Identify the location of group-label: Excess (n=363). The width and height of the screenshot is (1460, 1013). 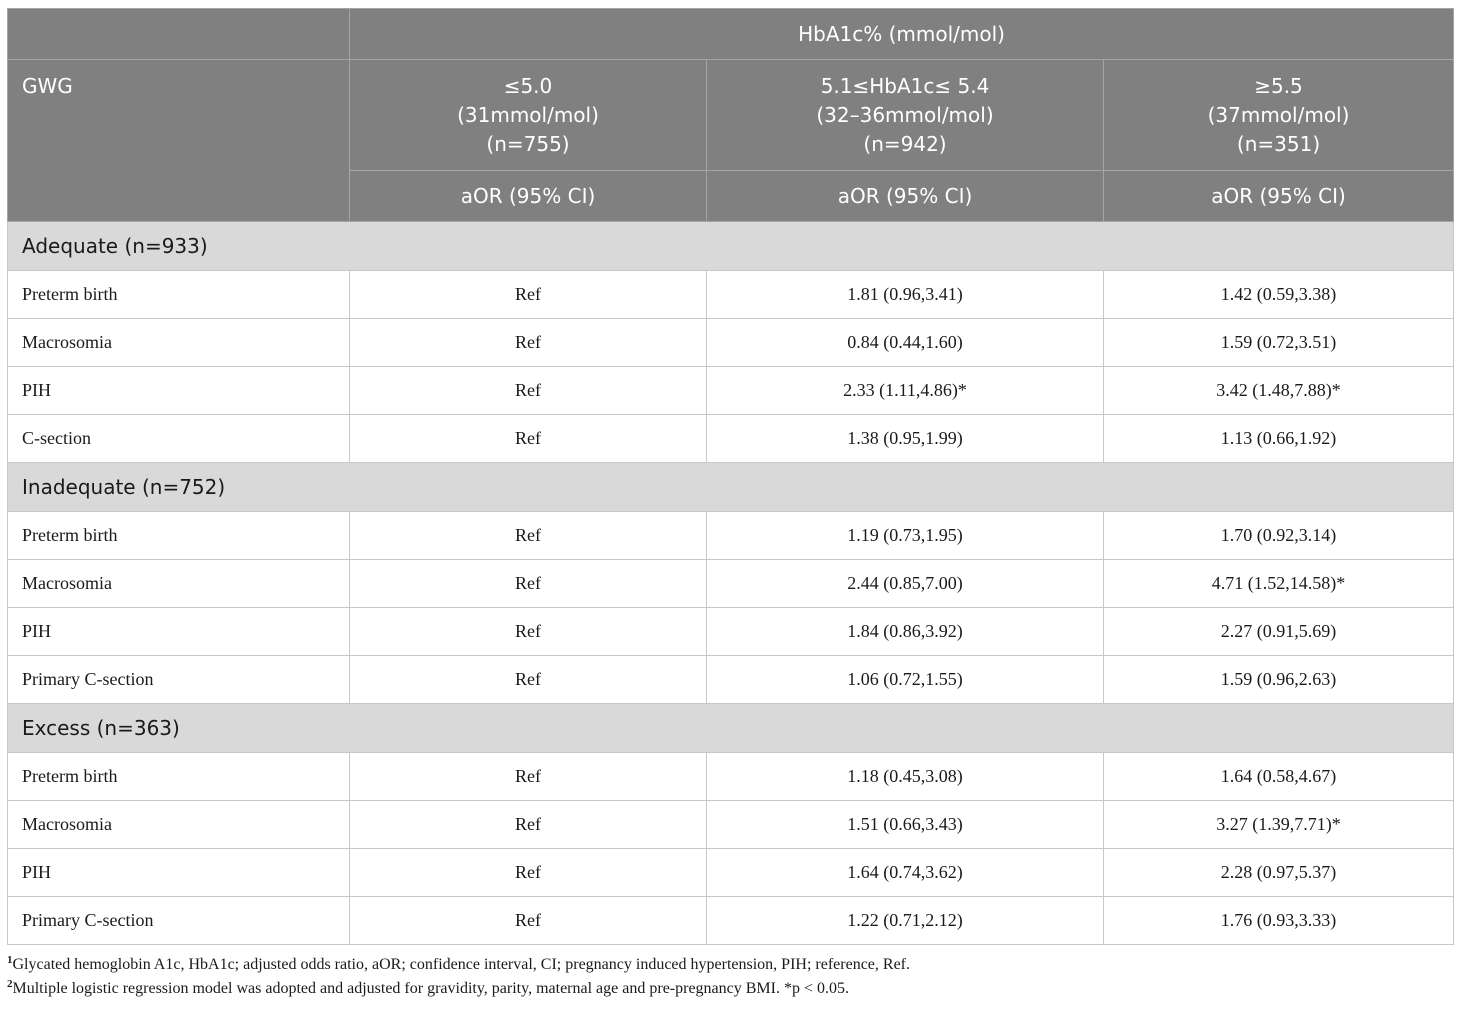
(730, 728).